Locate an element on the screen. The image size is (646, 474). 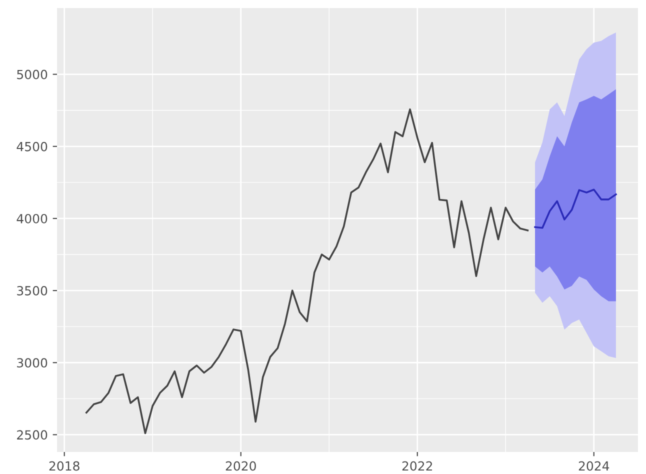
y-tick-label: 2500 is located at coordinates (32, 435).